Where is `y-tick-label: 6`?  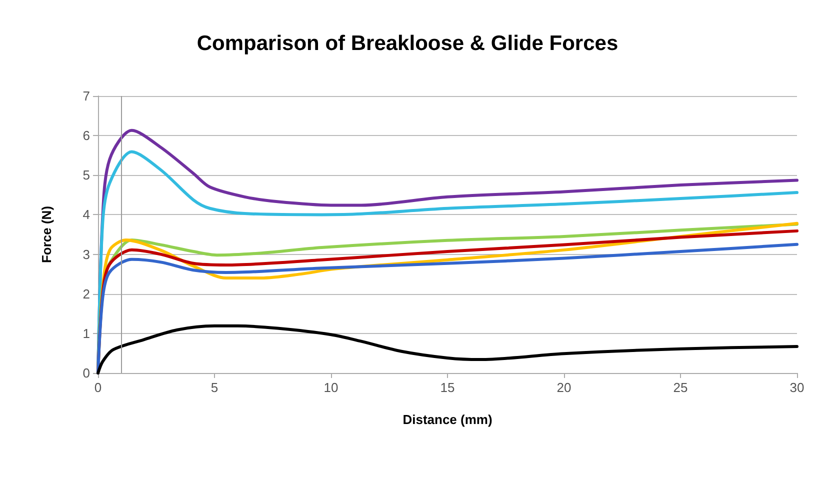
y-tick-label: 6 is located at coordinates (86, 136).